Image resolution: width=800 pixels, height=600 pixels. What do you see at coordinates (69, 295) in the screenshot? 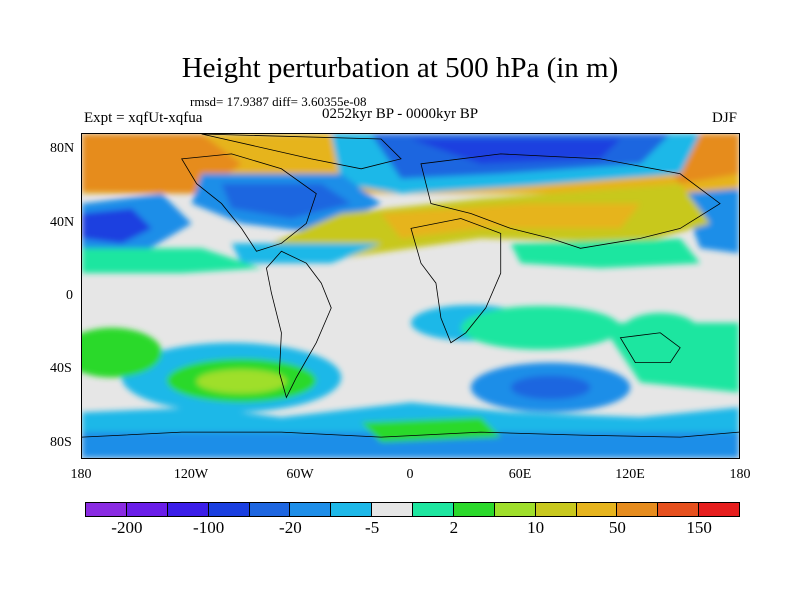
I see `lat-label: 0` at bounding box center [69, 295].